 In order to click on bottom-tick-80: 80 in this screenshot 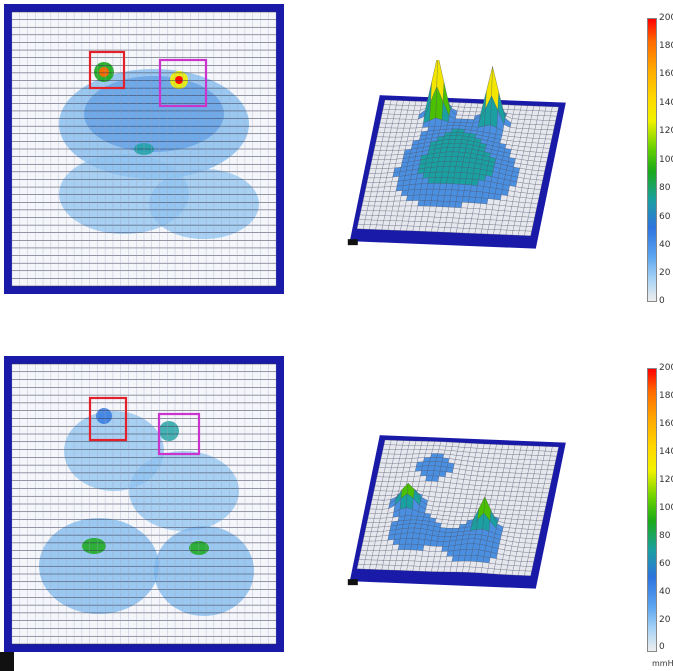, I will do `click(665, 536)`.